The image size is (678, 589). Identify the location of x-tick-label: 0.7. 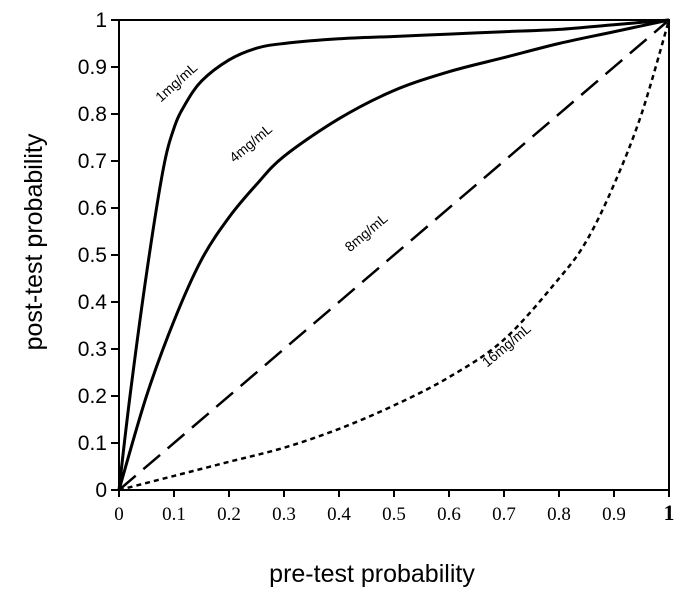
(504, 514).